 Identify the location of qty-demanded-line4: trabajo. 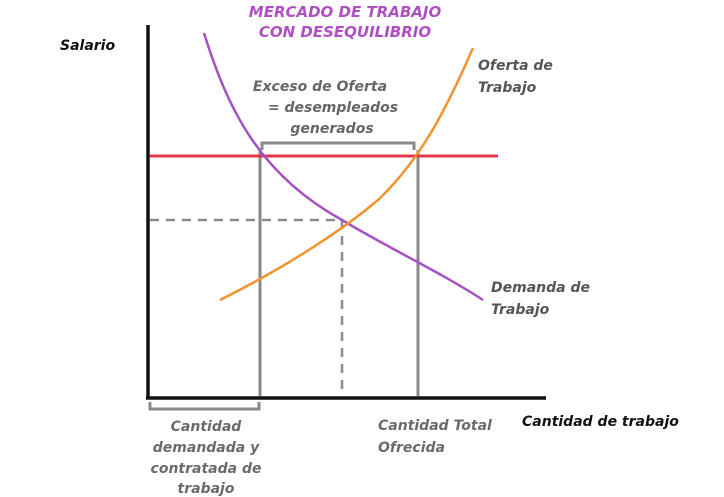
(206, 489).